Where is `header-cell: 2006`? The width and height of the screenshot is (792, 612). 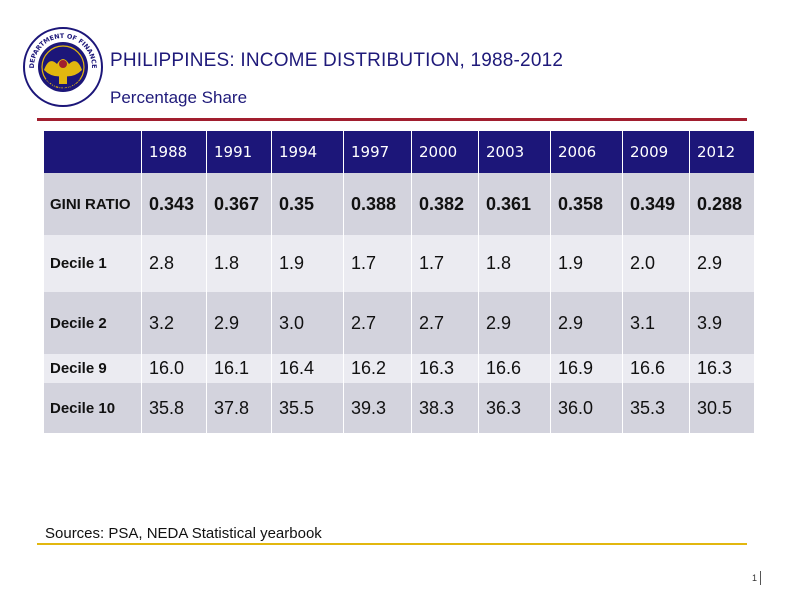 header-cell: 2006 is located at coordinates (586, 152).